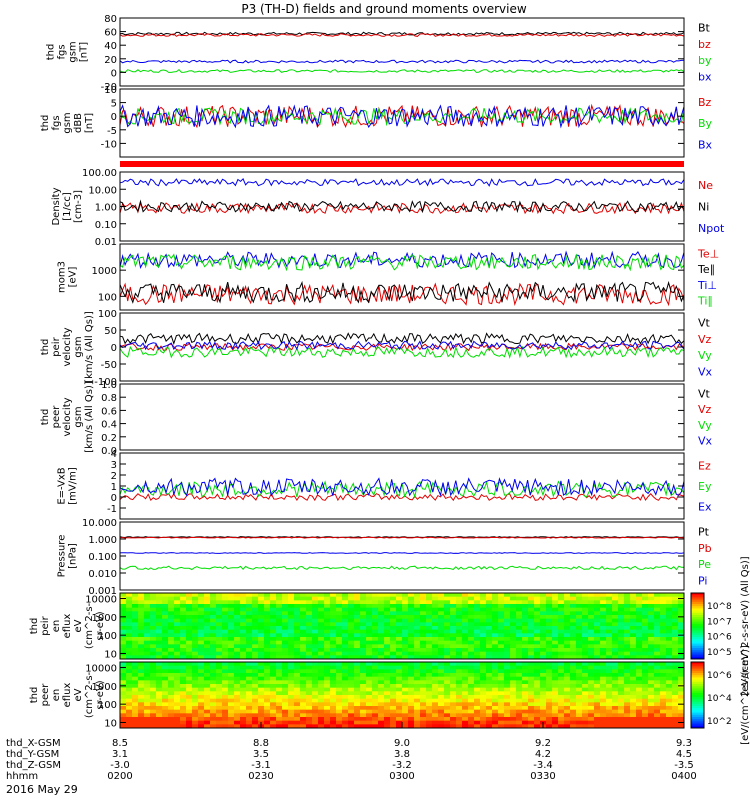  I want to click on y-tick-label: 1000, so click(104, 687).